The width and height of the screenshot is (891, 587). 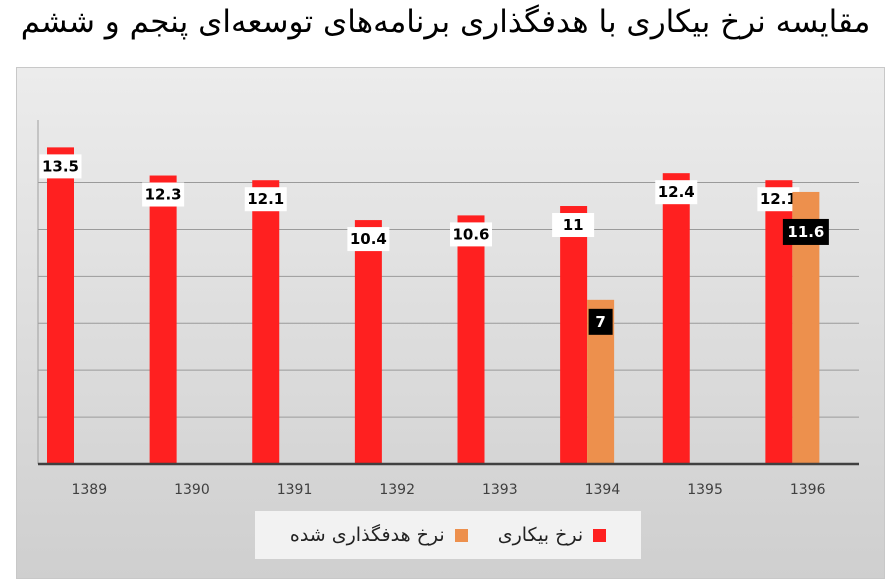 I want to click on x-tick-label: 1395, so click(x=705, y=490).